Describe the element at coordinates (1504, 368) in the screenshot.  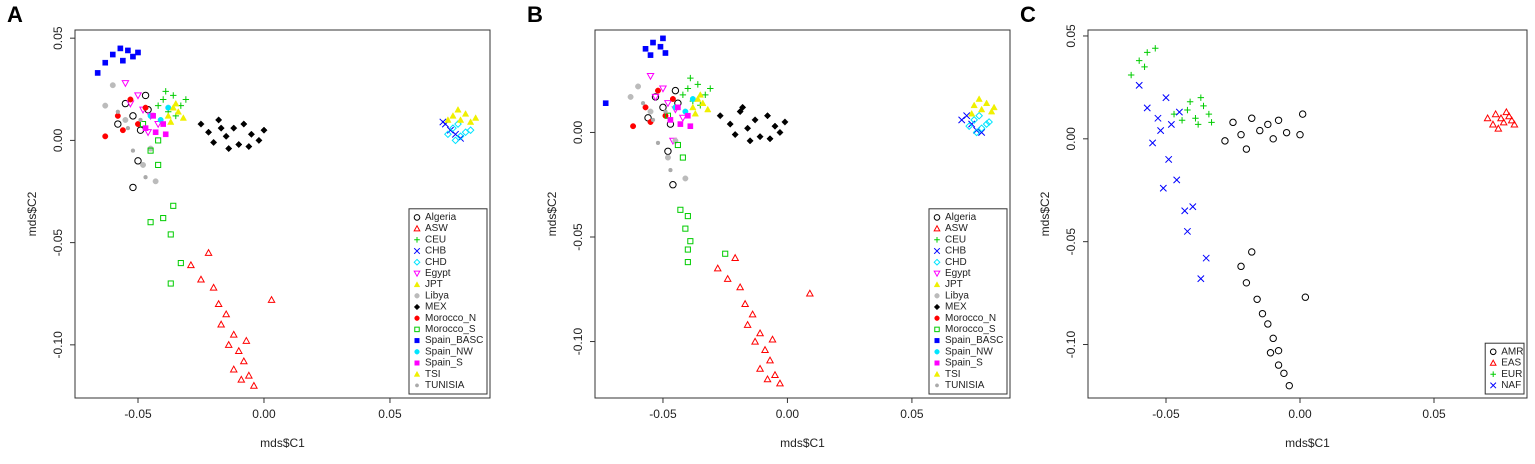
I see `legend-box` at that location.